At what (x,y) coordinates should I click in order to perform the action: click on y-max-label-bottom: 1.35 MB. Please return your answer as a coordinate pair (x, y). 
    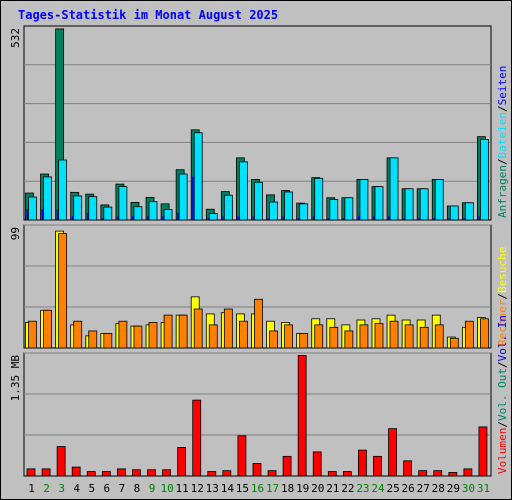
    Looking at the image, I should click on (15, 378).